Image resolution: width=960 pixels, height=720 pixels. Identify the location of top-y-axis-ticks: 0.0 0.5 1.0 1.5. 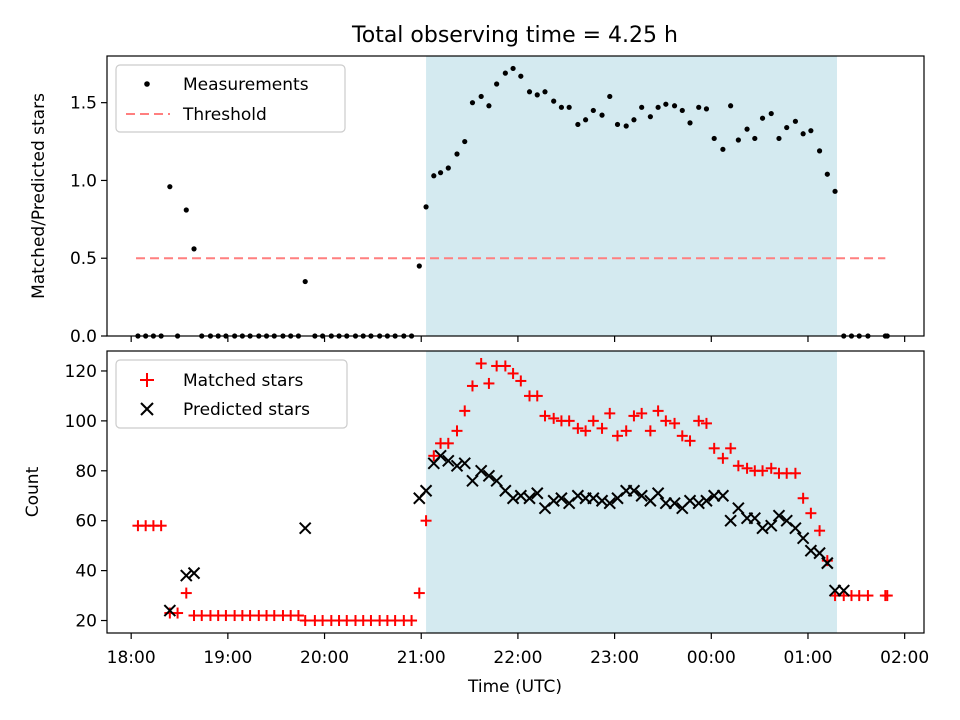
(88, 220).